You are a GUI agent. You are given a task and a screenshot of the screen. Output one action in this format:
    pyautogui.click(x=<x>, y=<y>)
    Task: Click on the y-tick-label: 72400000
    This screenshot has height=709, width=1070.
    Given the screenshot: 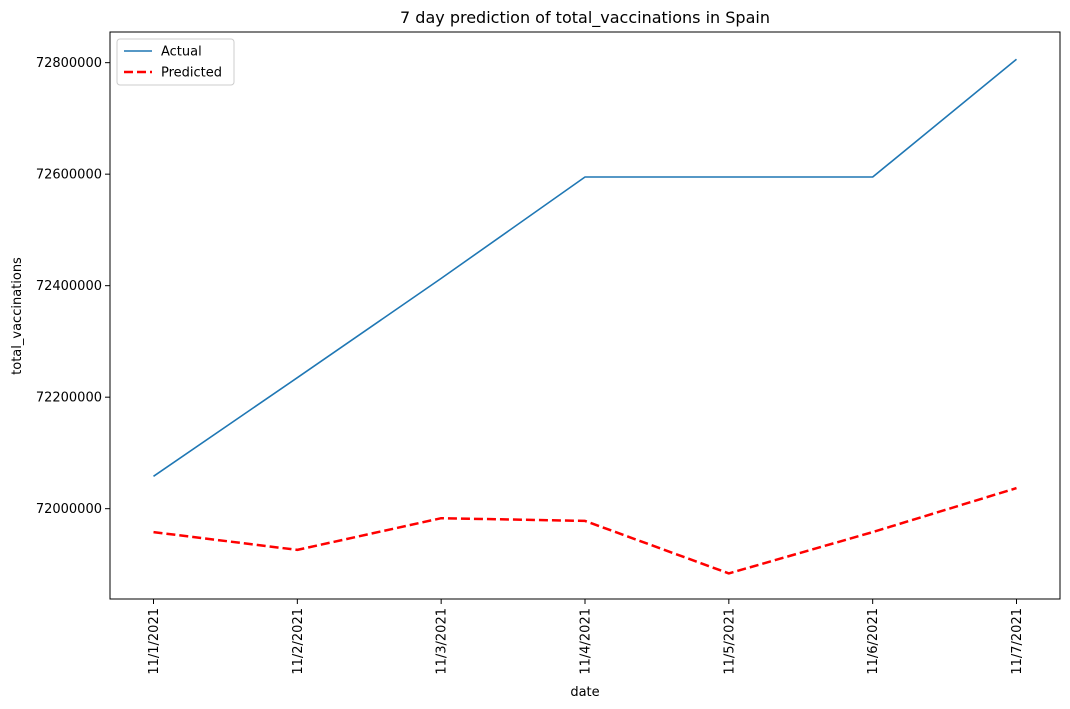 What is the action you would take?
    pyautogui.click(x=69, y=286)
    